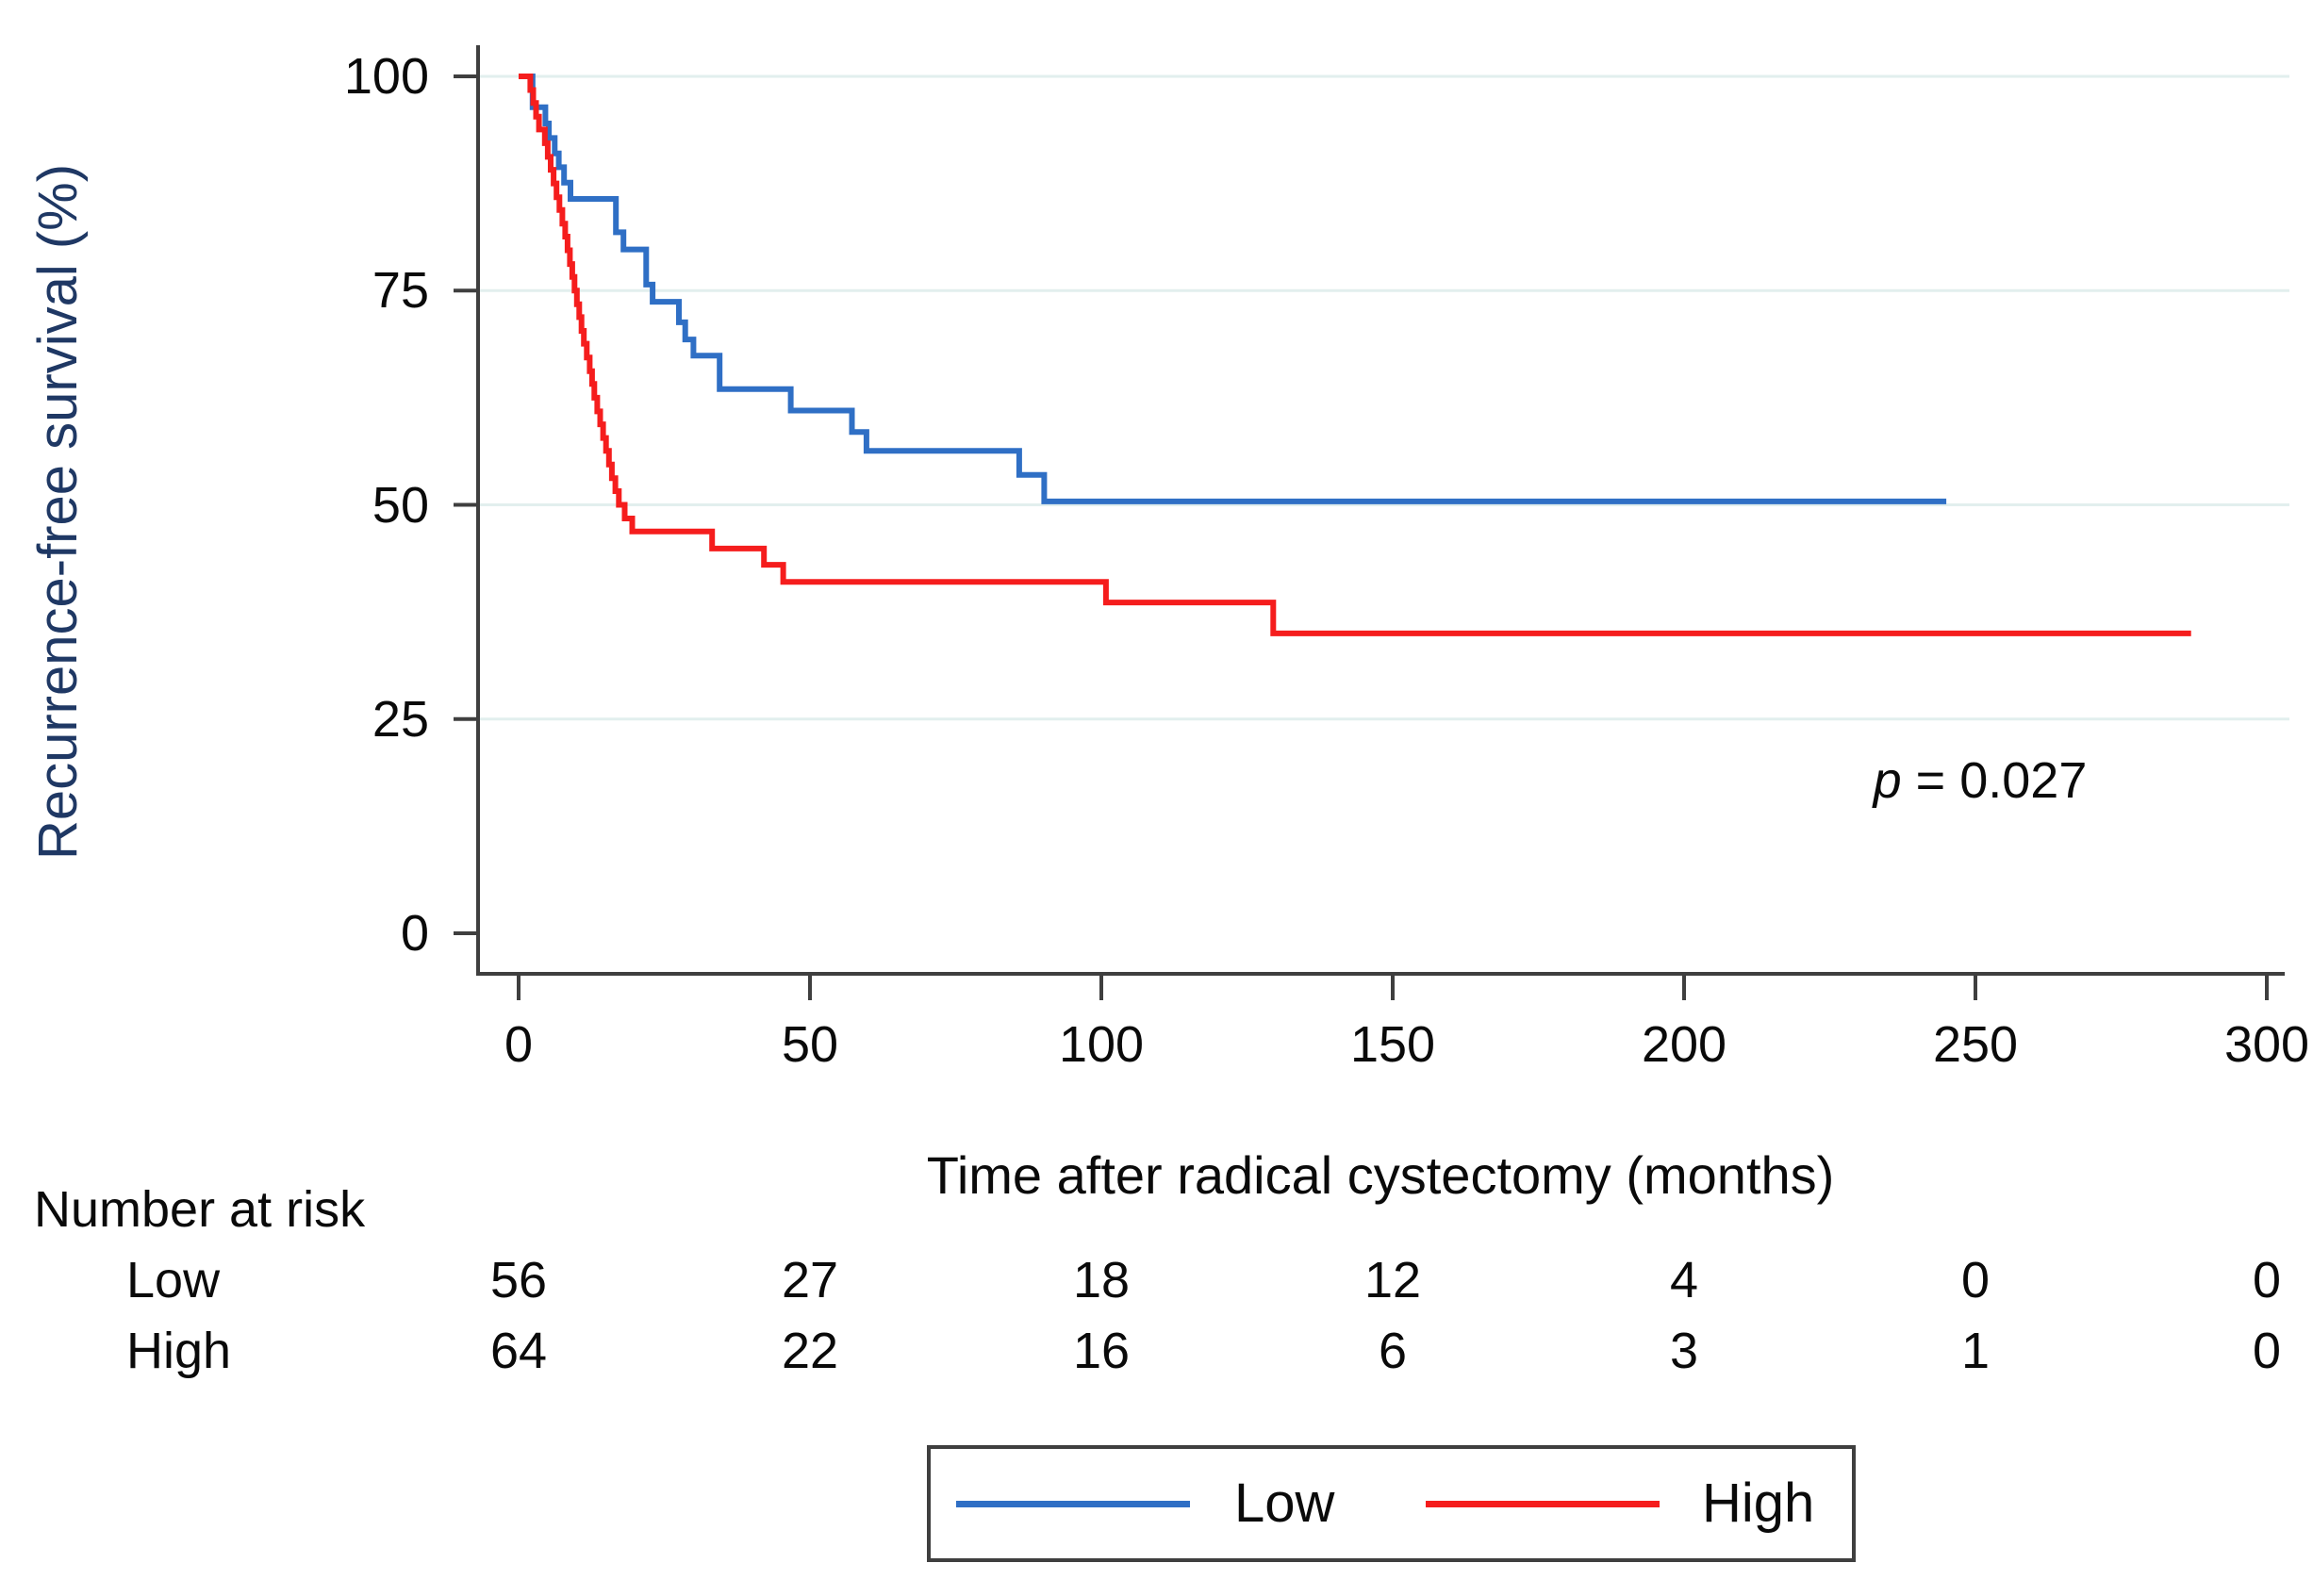 The height and width of the screenshot is (1596, 2313). What do you see at coordinates (2267, 1351) in the screenshot?
I see `risk-value-high-t300: 0` at bounding box center [2267, 1351].